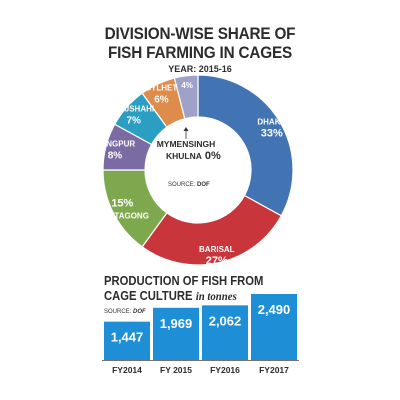  I want to click on slice-value-rajshahi: 7%, so click(133, 120).